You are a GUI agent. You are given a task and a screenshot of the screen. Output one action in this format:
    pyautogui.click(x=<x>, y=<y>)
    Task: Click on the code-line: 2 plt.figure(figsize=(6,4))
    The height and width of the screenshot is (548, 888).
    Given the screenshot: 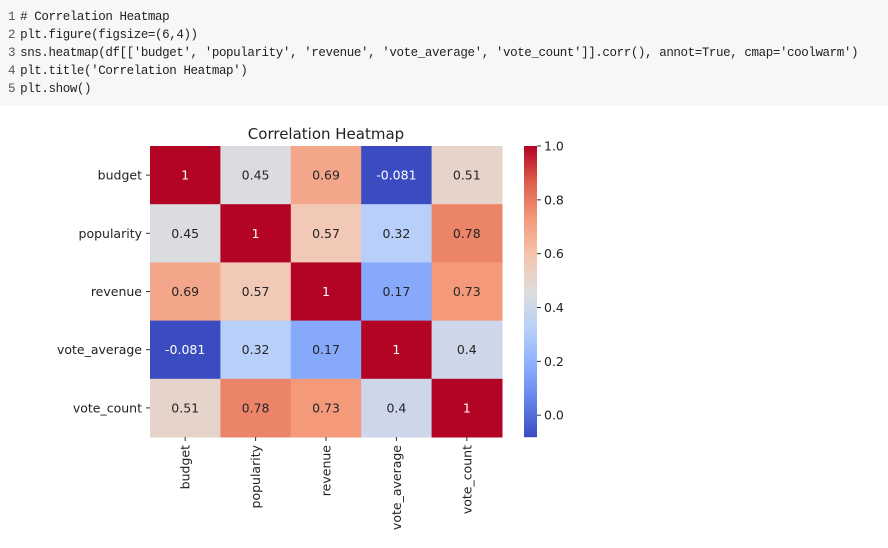 What is the action you would take?
    pyautogui.click(x=103, y=35)
    